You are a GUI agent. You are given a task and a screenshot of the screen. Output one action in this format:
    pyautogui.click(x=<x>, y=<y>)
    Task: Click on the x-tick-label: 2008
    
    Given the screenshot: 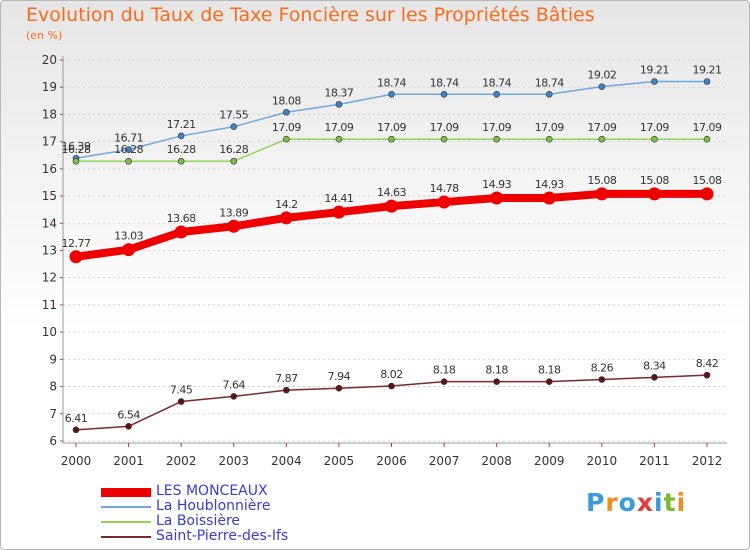 What is the action you would take?
    pyautogui.click(x=496, y=461)
    